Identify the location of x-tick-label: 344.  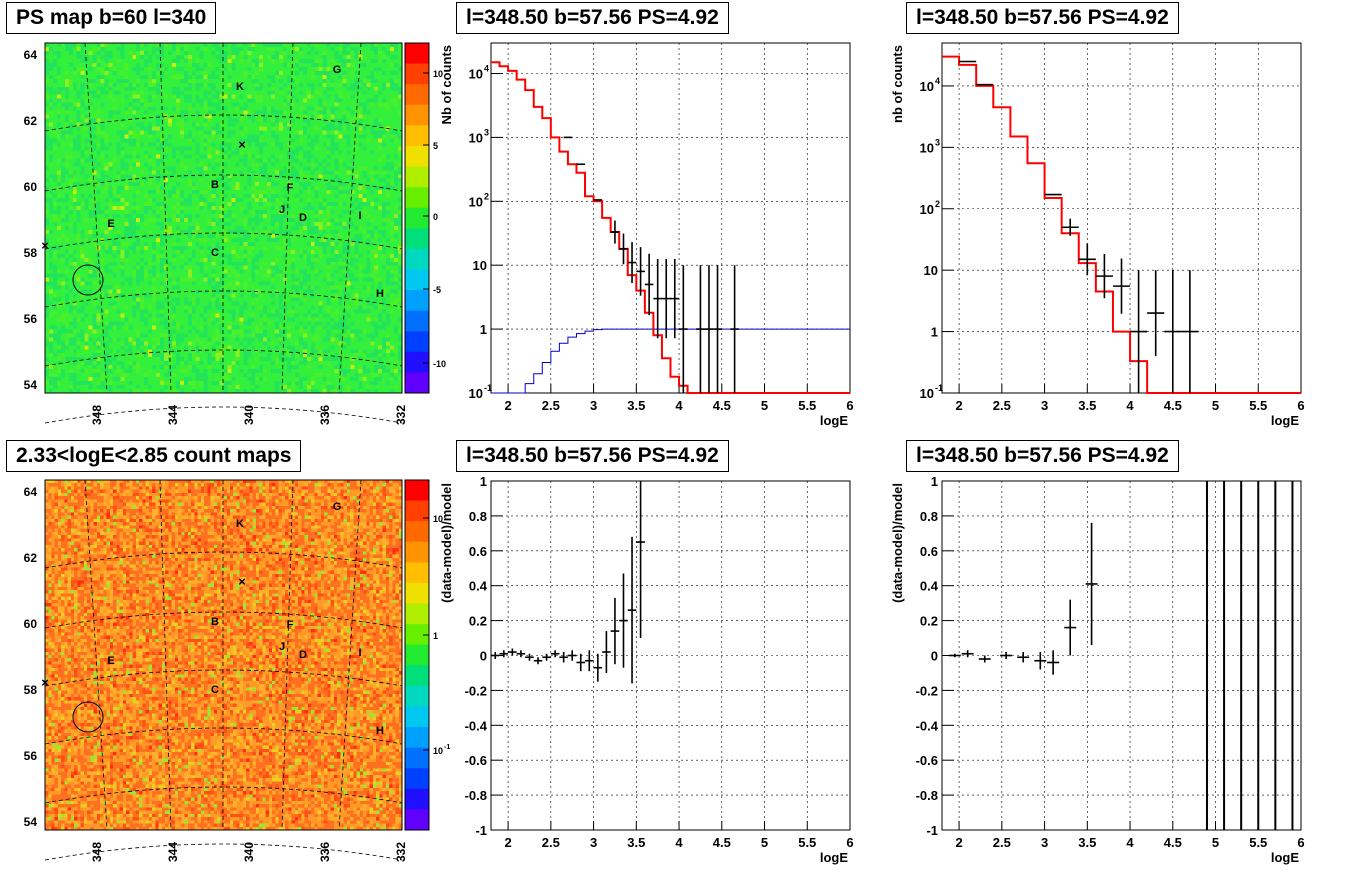
(173, 415).